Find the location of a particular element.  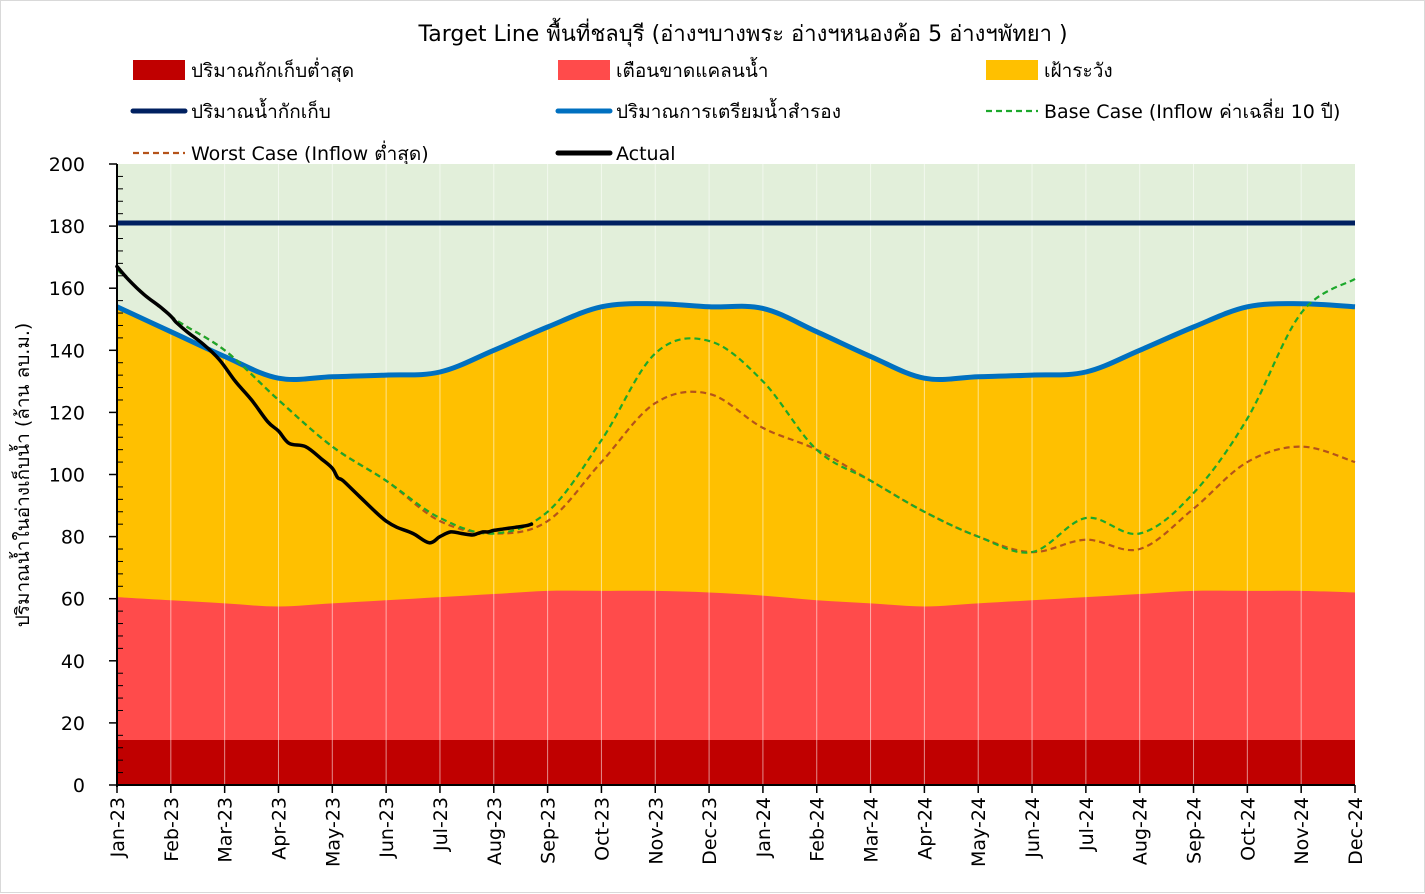

x-tick-label: Jan-24 is located at coordinates (764, 827).